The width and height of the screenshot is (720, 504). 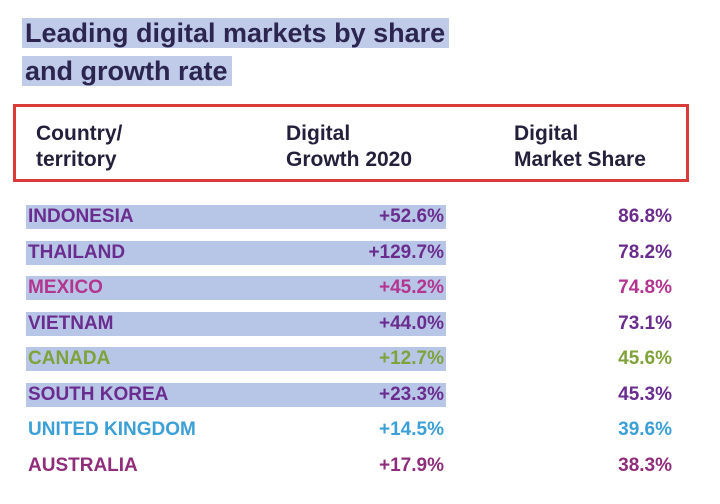 What do you see at coordinates (411, 216) in the screenshot?
I see `growth-cell: +52.6%` at bounding box center [411, 216].